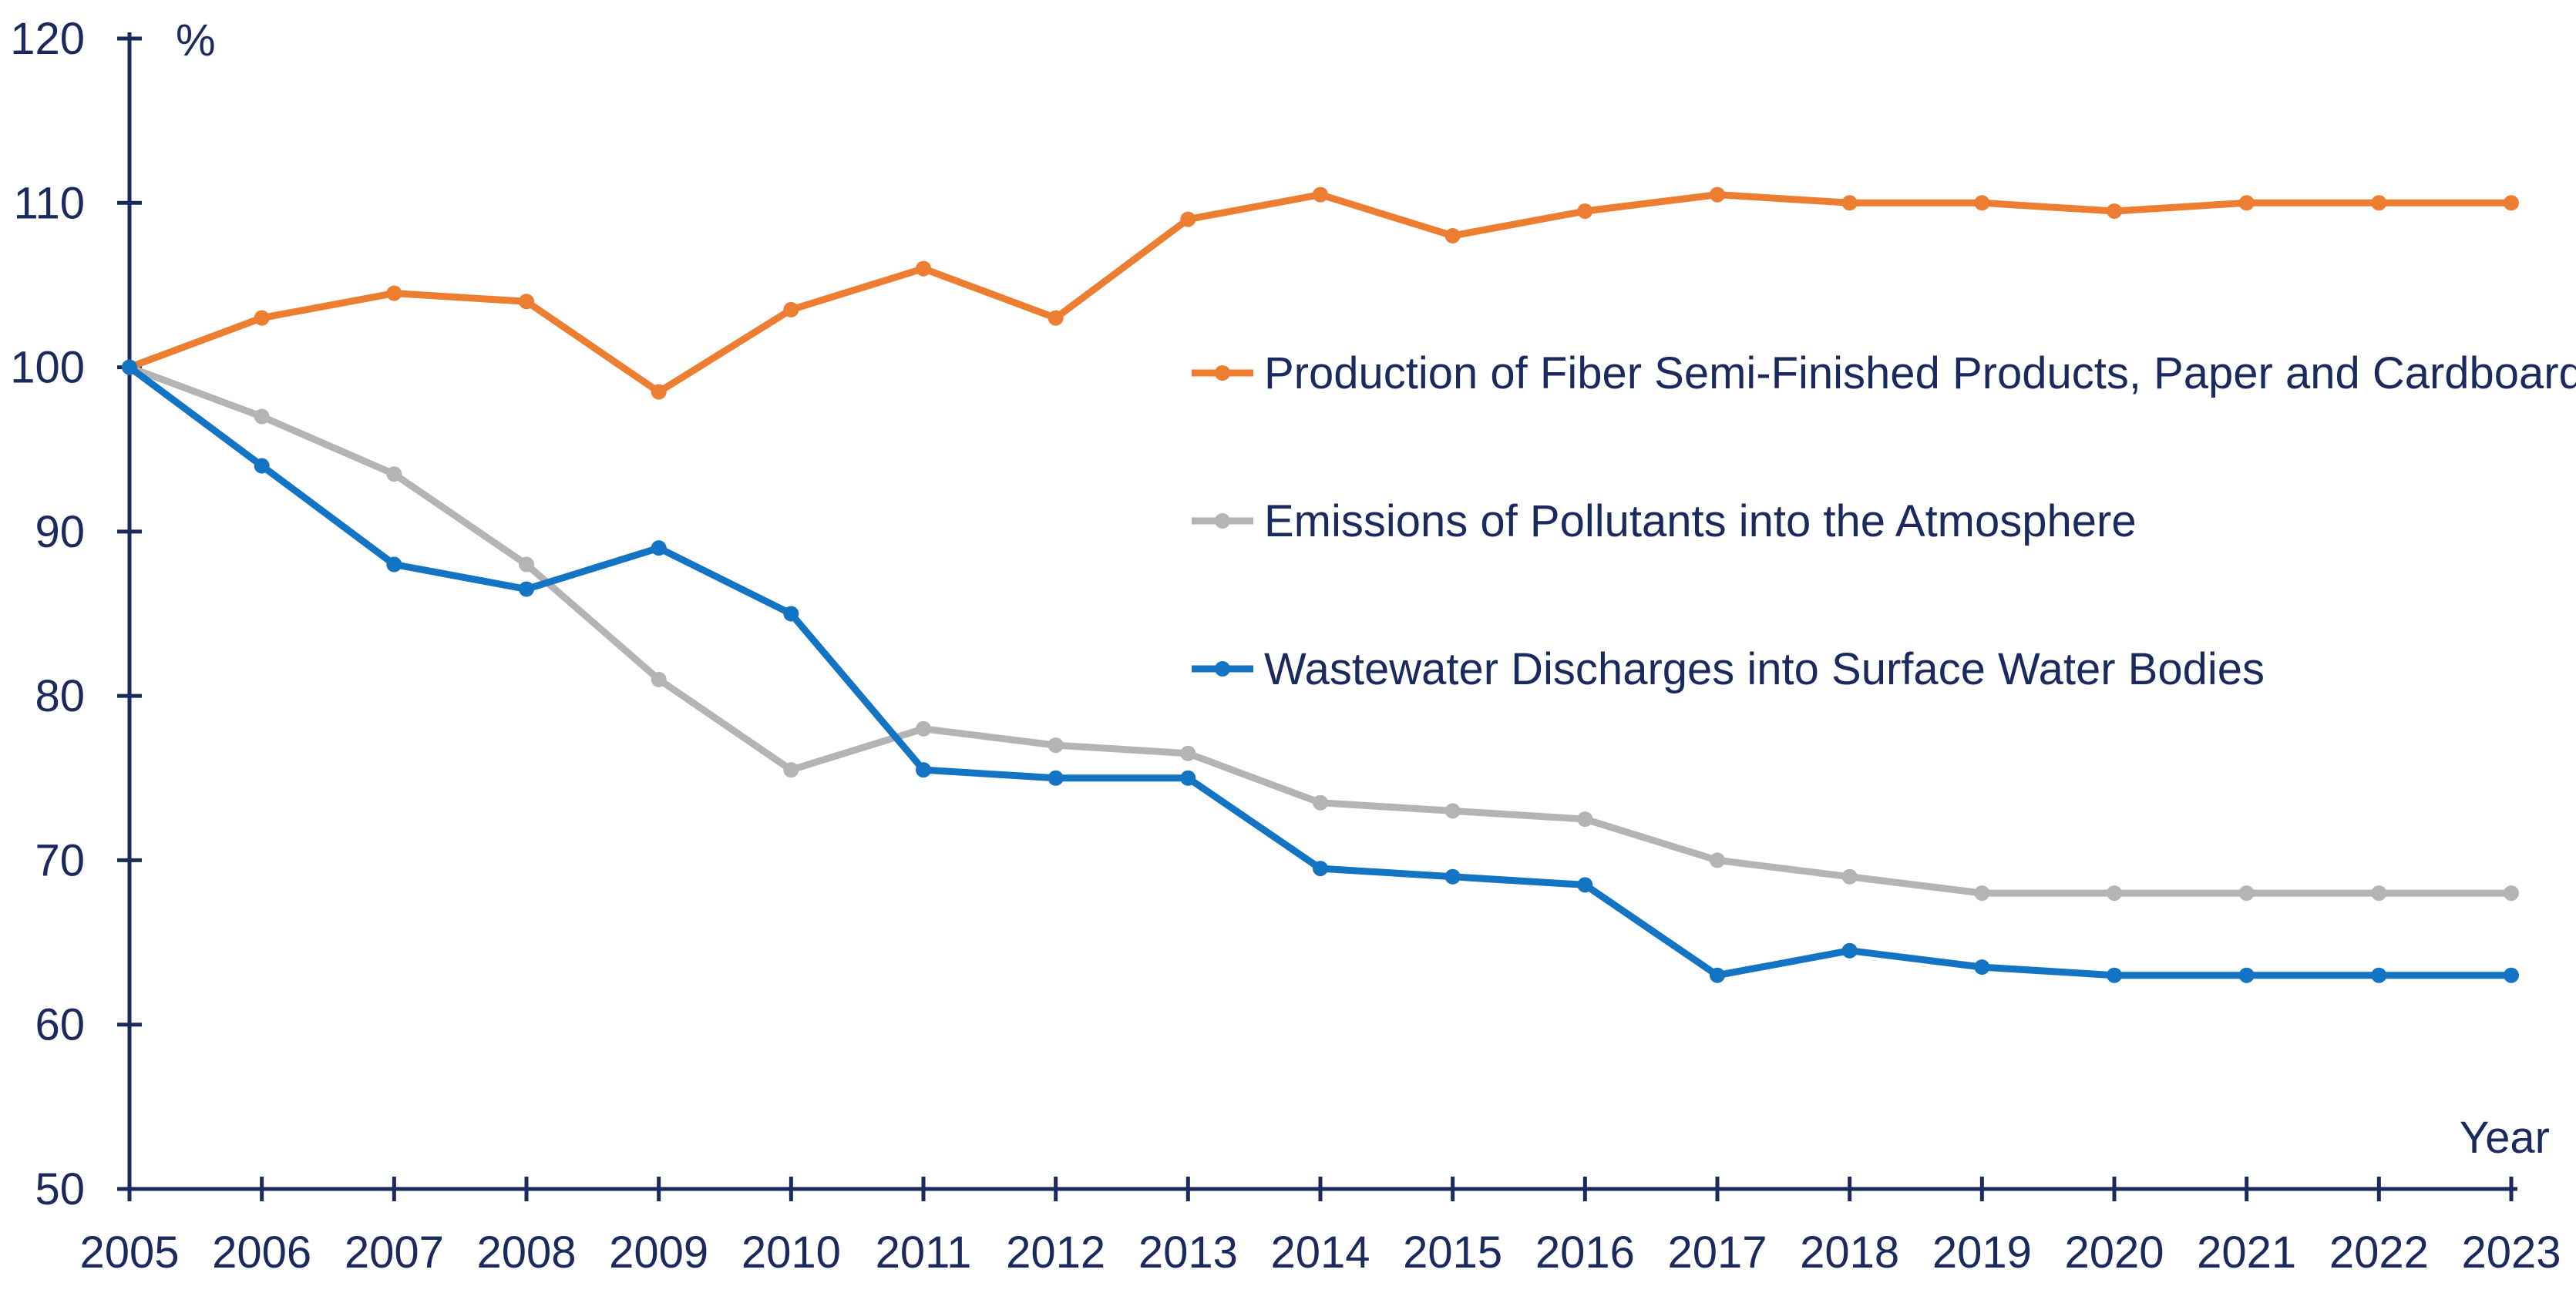 The width and height of the screenshot is (2576, 1303). What do you see at coordinates (2379, 1253) in the screenshot?
I see `x-tick-label: 2022` at bounding box center [2379, 1253].